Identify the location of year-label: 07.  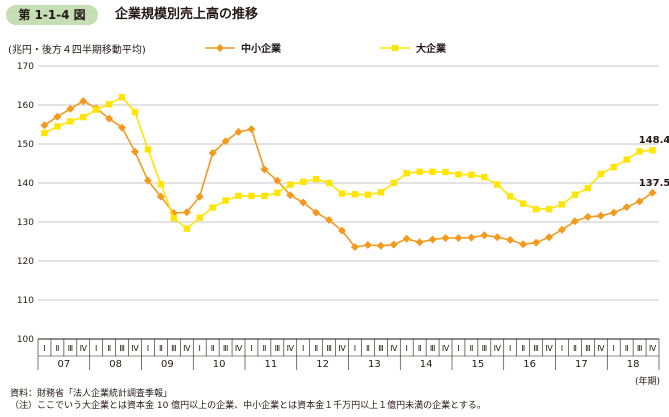
(64, 364).